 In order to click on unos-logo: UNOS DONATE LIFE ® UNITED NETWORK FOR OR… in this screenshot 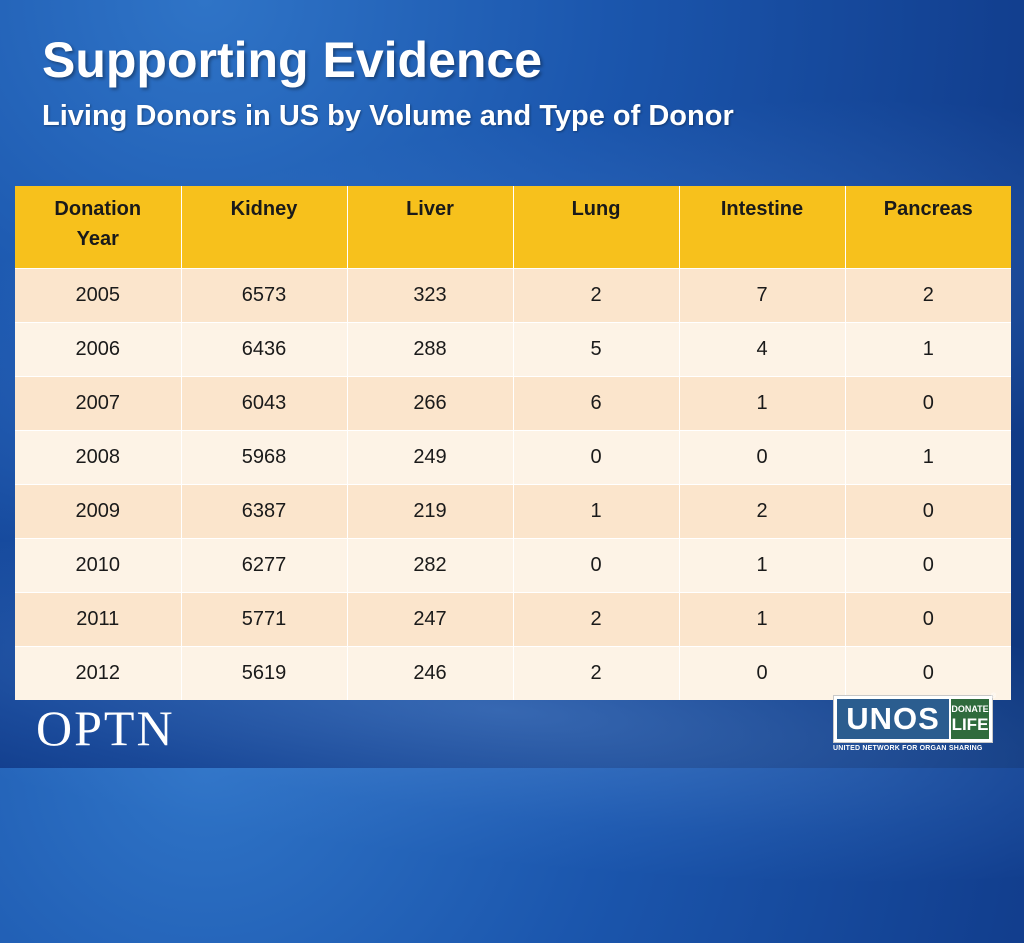, I will do `click(915, 726)`.